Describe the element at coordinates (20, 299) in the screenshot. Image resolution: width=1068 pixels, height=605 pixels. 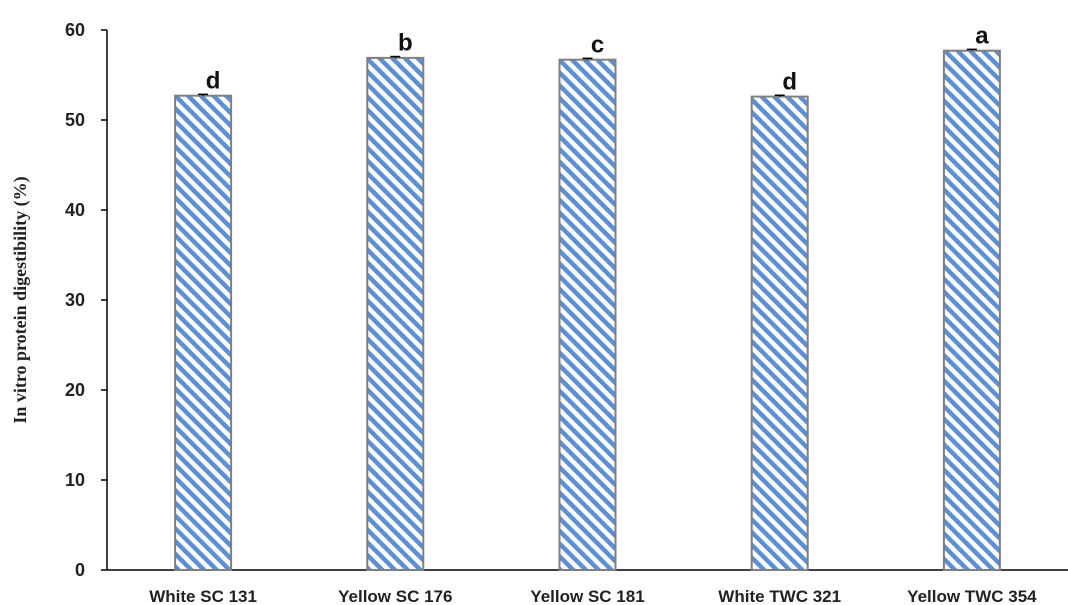
I see `y-axis-label: In vitro protein digestibility (%)` at that location.